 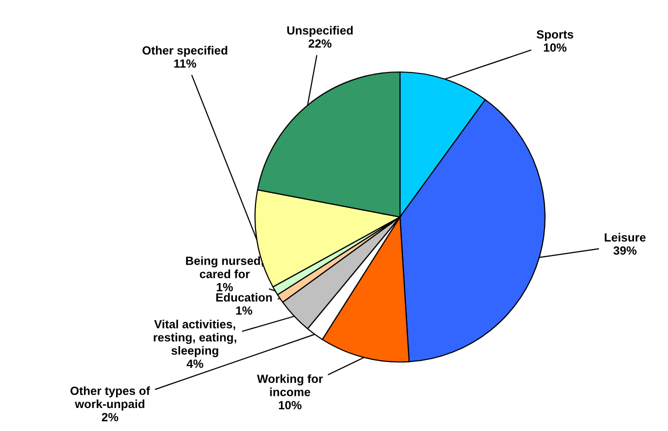 What do you see at coordinates (185, 63) in the screenshot?
I see `data-label: 11%` at bounding box center [185, 63].